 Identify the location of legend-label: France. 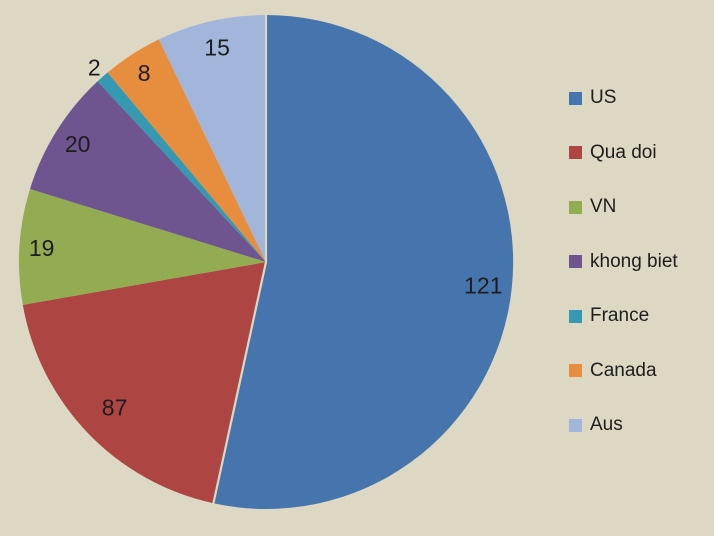
(620, 315).